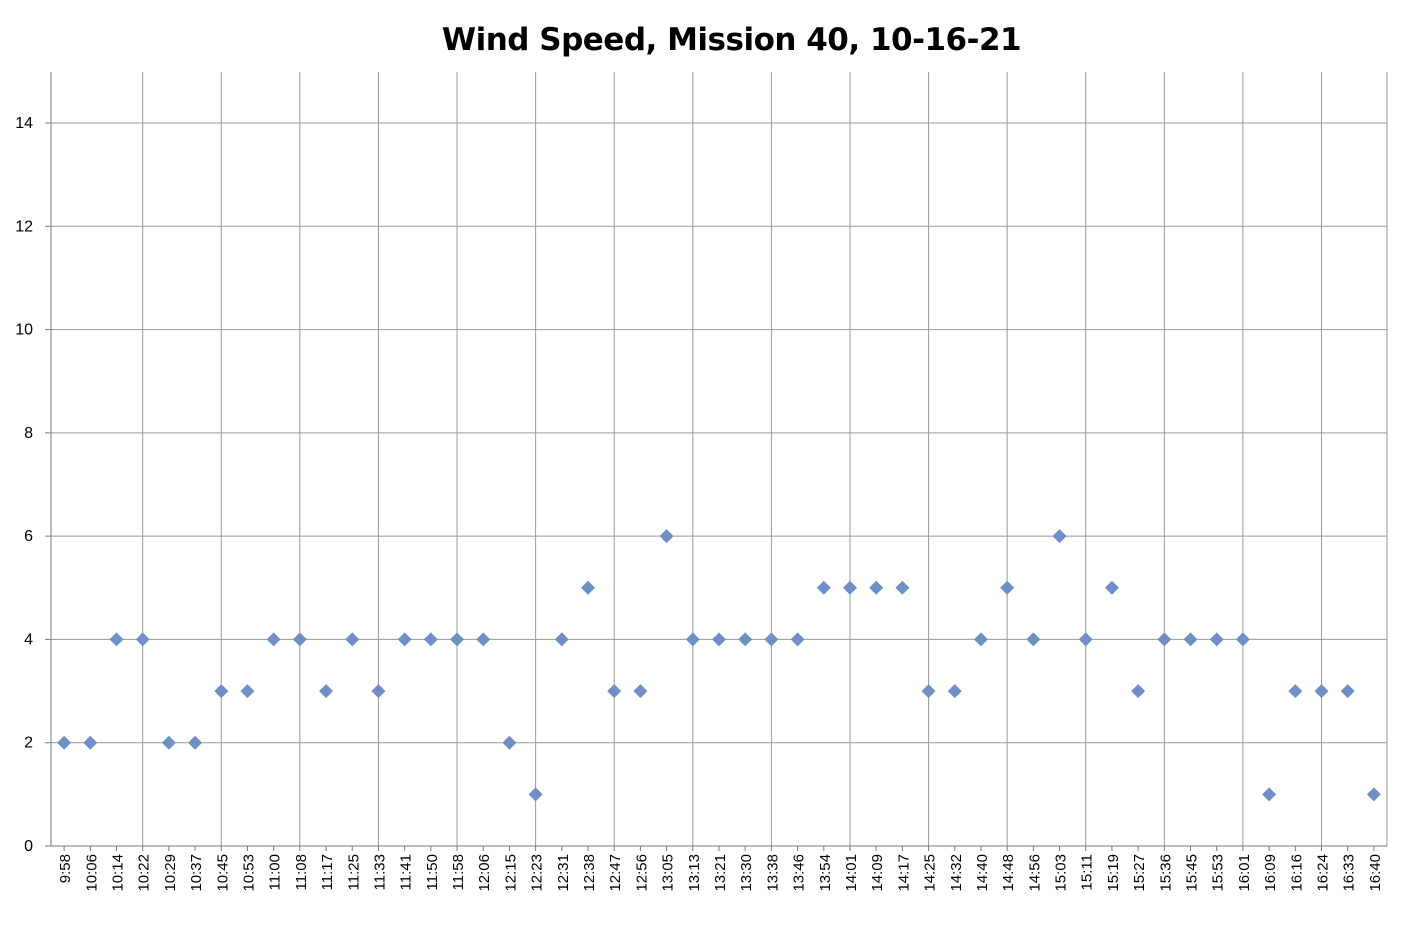  Describe the element at coordinates (28, 639) in the screenshot. I see `y-tick-label: 4` at that location.